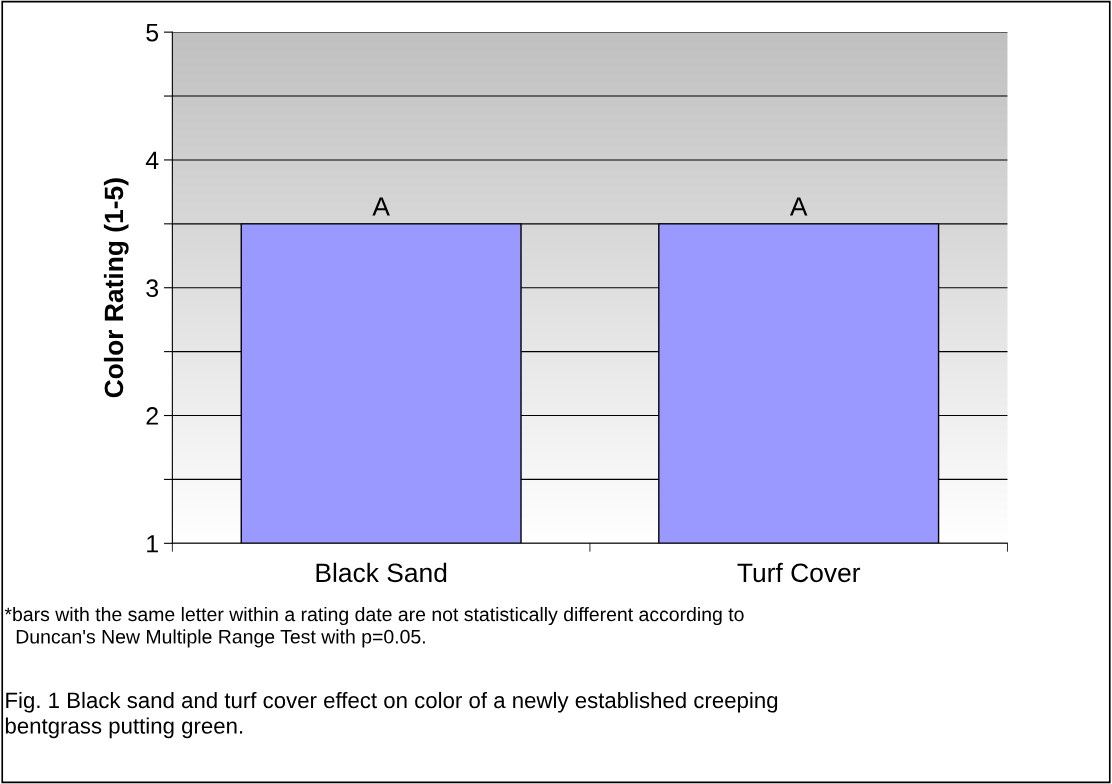 This screenshot has width=1112, height=784. Describe the element at coordinates (152, 288) in the screenshot. I see `y-tick-label: 3` at that location.